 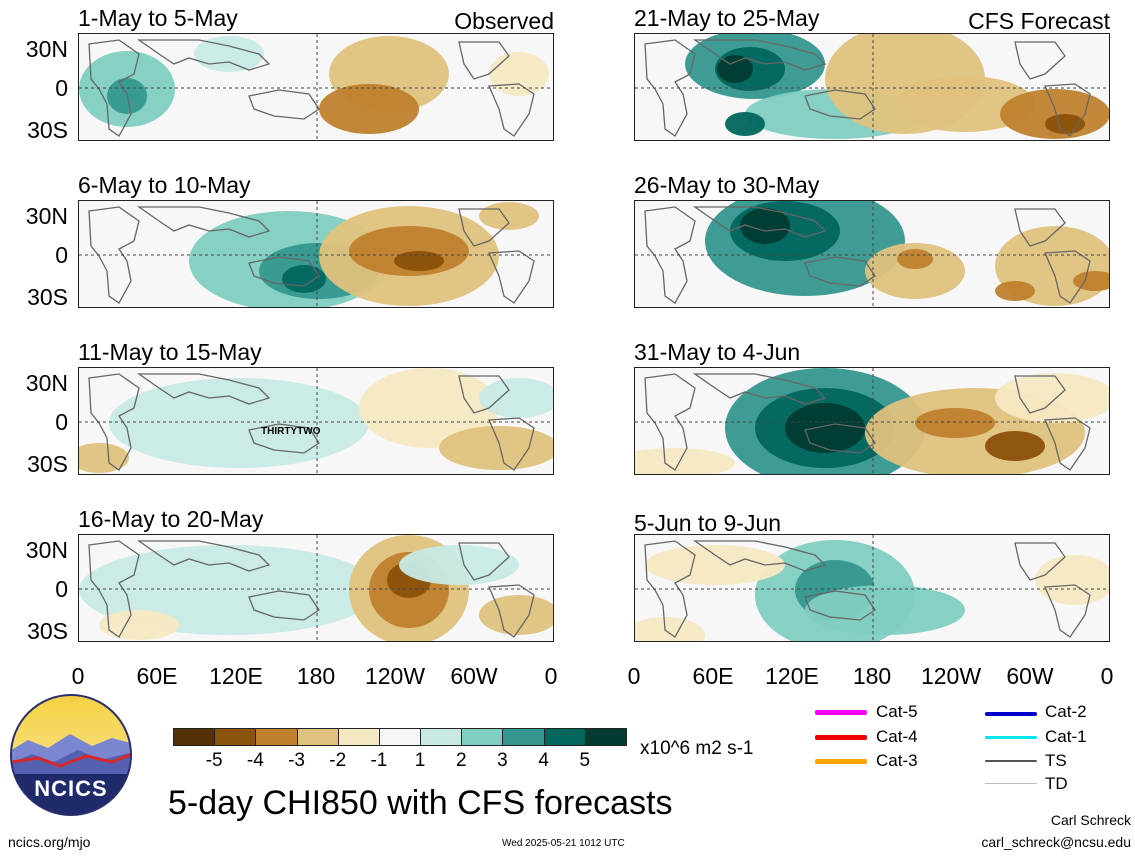 What do you see at coordinates (697, 748) in the screenshot?
I see `colorbar-units: x10^6 m2 s-1` at bounding box center [697, 748].